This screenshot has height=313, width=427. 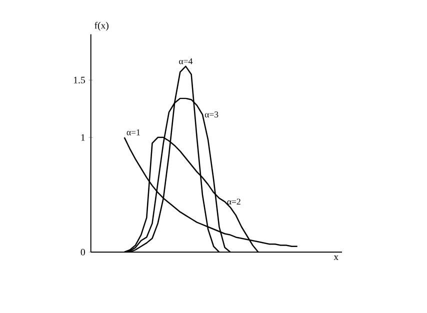 What do you see at coordinates (336, 258) in the screenshot?
I see `x-axis-title: x` at bounding box center [336, 258].